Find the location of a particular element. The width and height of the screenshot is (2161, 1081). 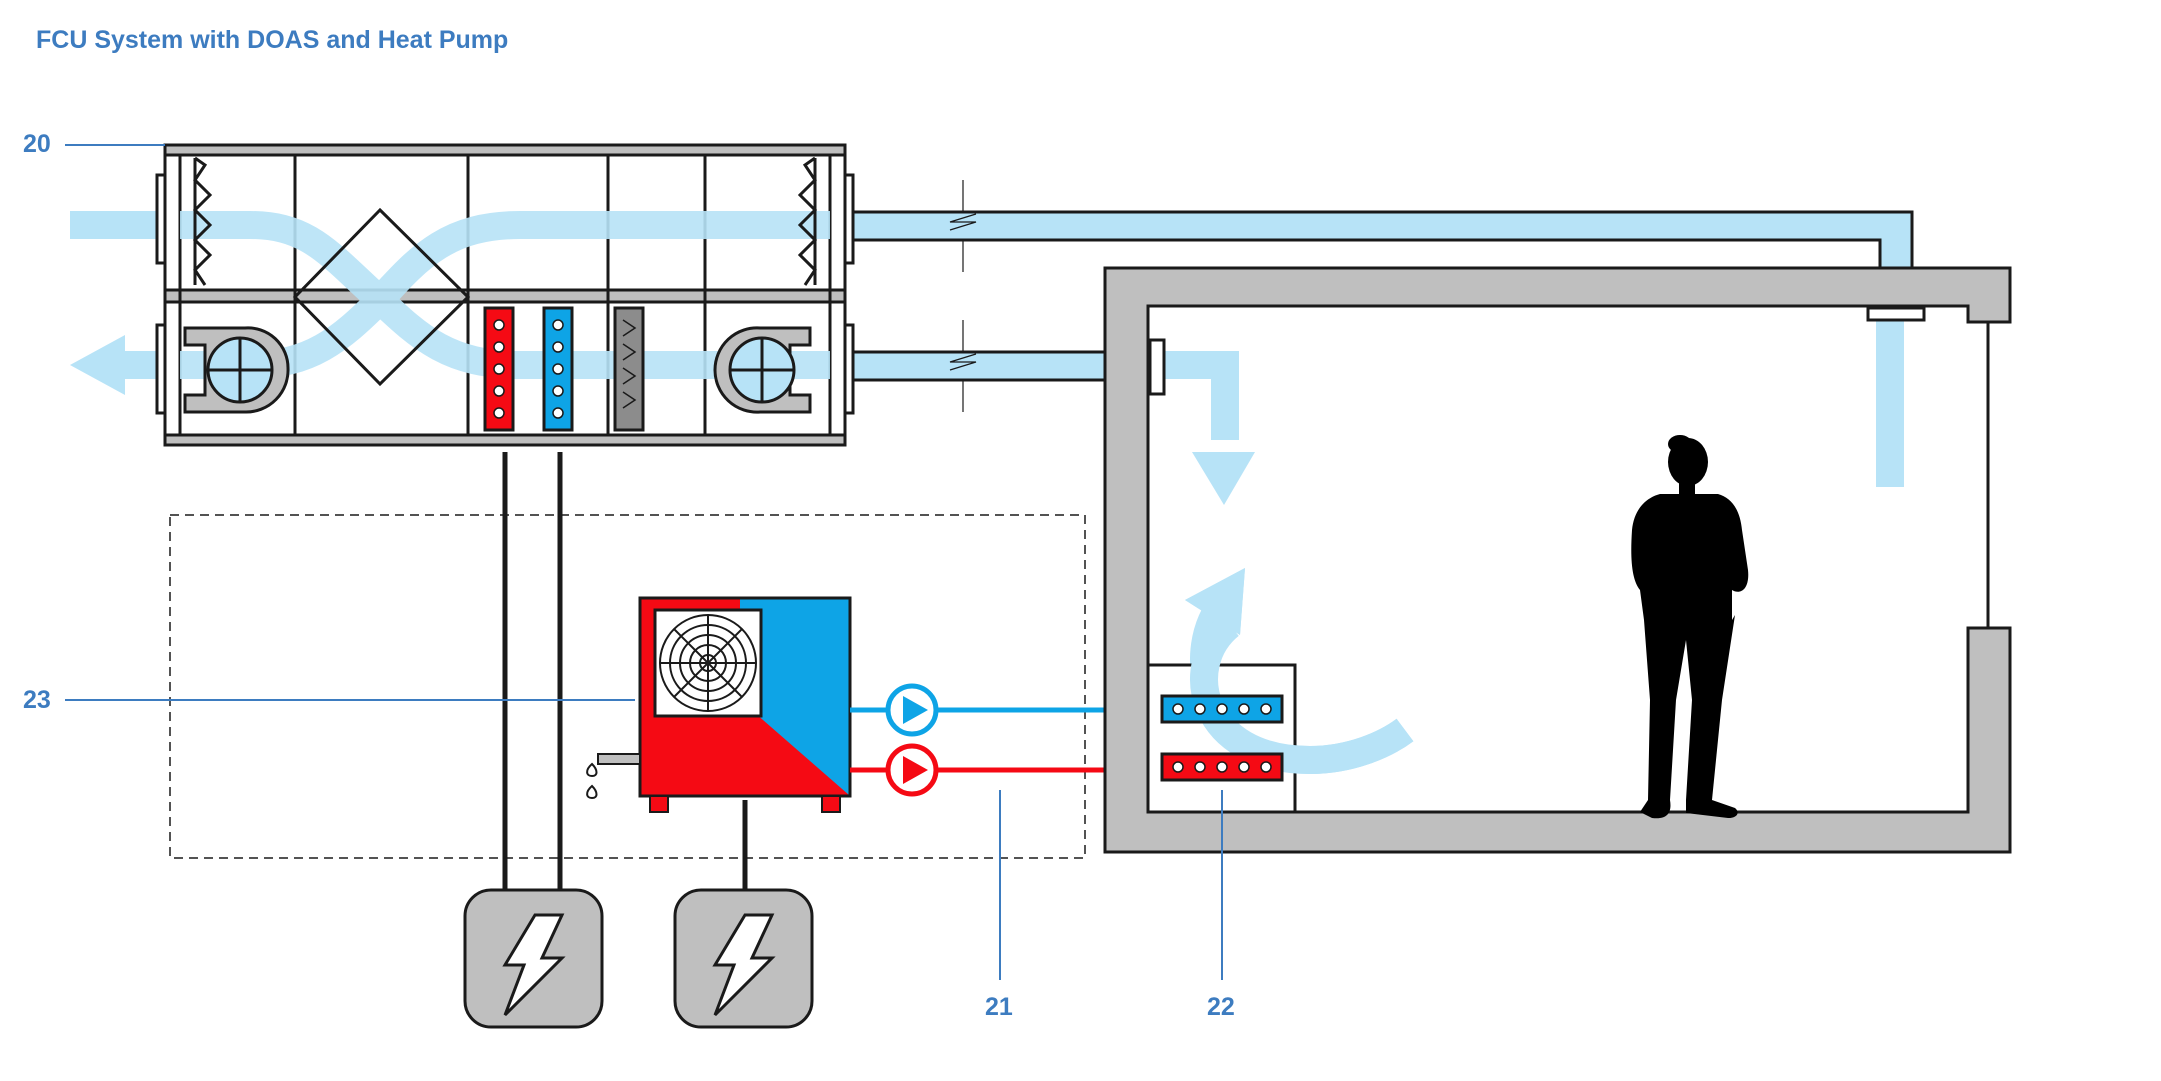

cooling-coil is located at coordinates (558, 369).